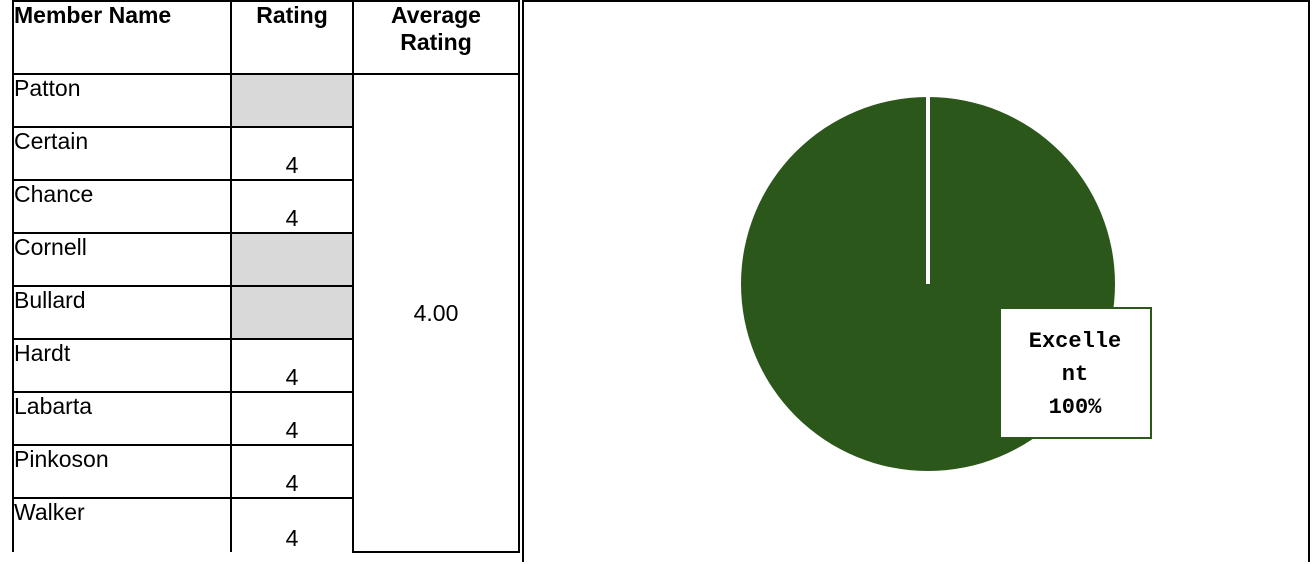 This screenshot has width=1314, height=564. Describe the element at coordinates (122, 418) in the screenshot. I see `member-name-cell: Labarta` at that location.